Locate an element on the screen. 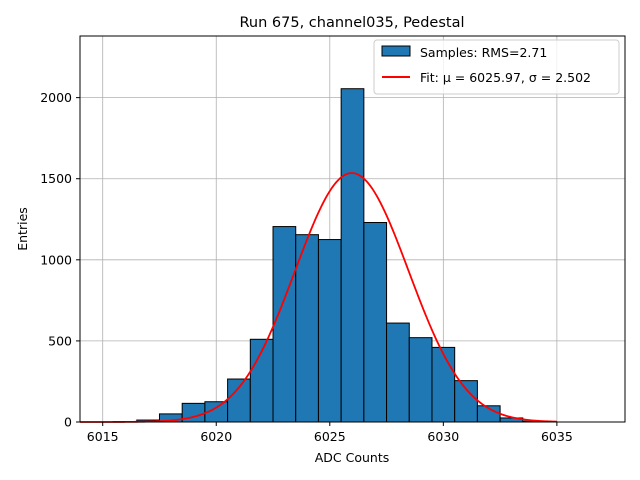 The width and height of the screenshot is (640, 480). legend-label-fit: Fit: μ = 6025.97, σ = 2.502 is located at coordinates (505, 77).